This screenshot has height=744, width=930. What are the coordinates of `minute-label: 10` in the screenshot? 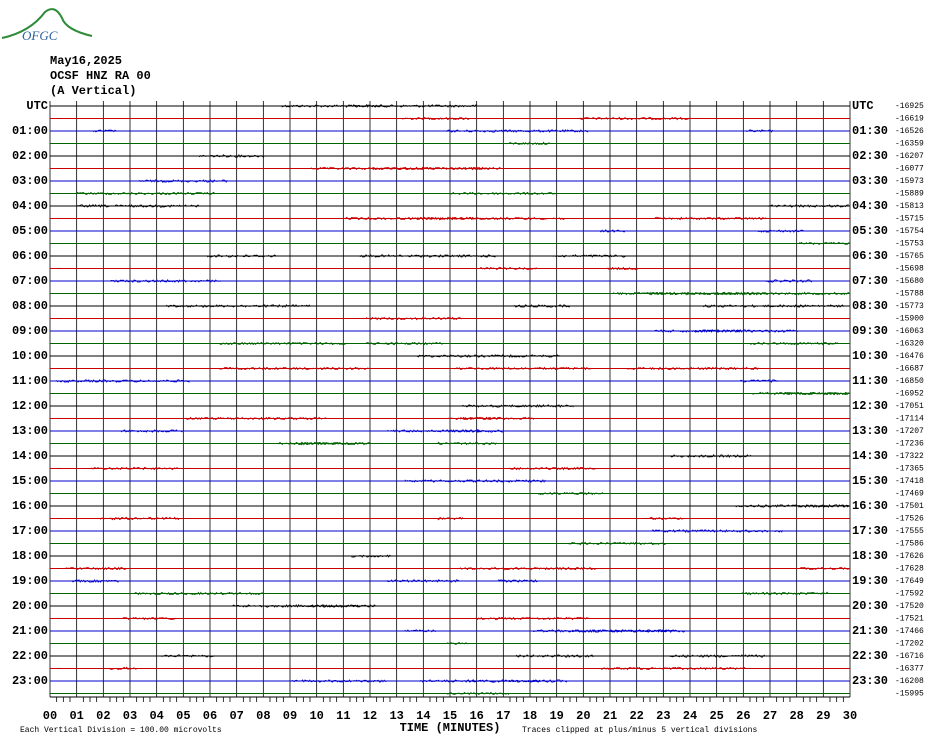 It's located at (316, 716).